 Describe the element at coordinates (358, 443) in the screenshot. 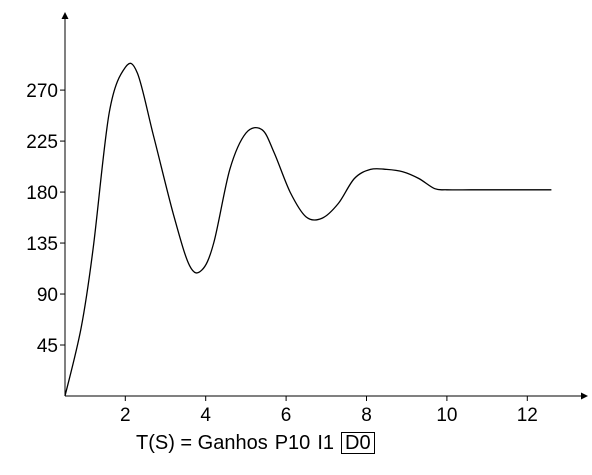

I see `caption-gain-d: D0` at that location.